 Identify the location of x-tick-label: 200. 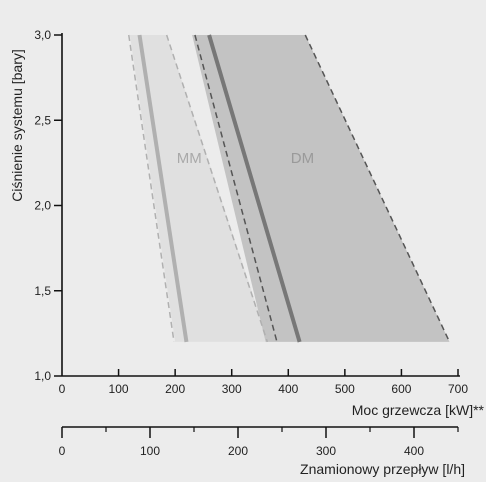
(175, 389).